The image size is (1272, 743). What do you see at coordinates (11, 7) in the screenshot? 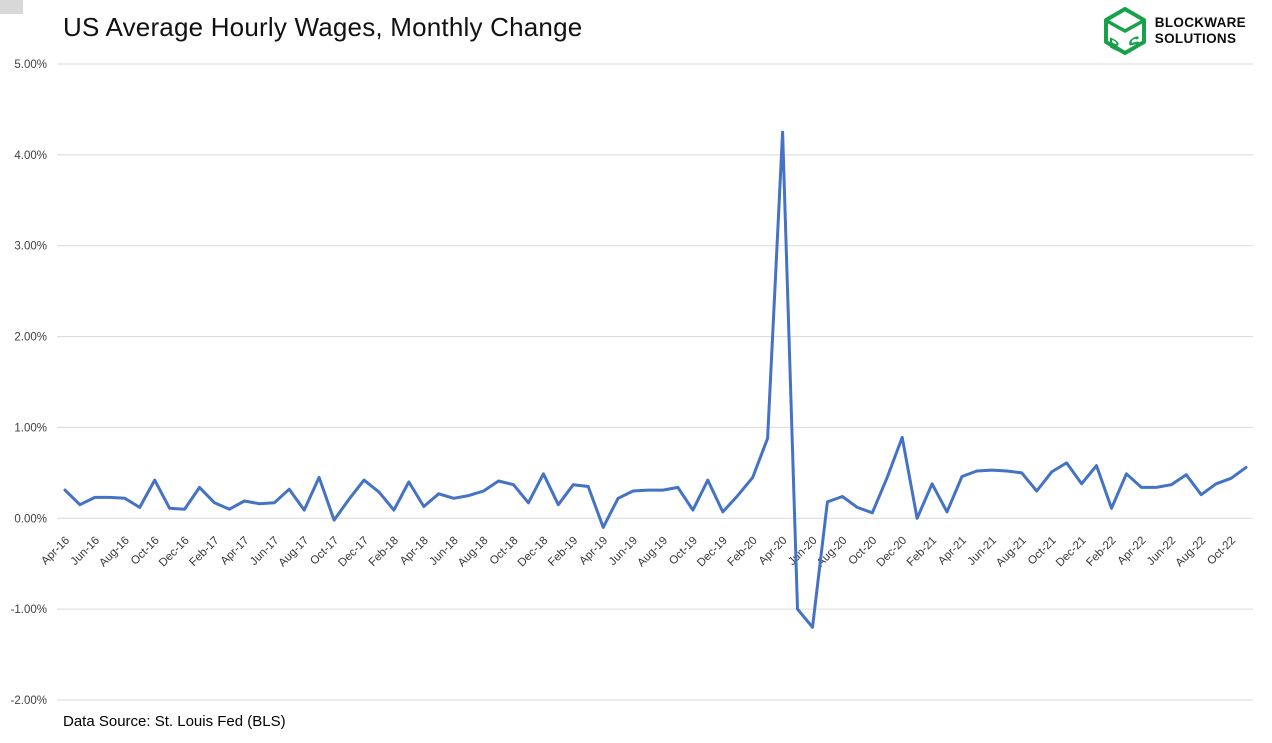
I see `corner-artifact` at bounding box center [11, 7].